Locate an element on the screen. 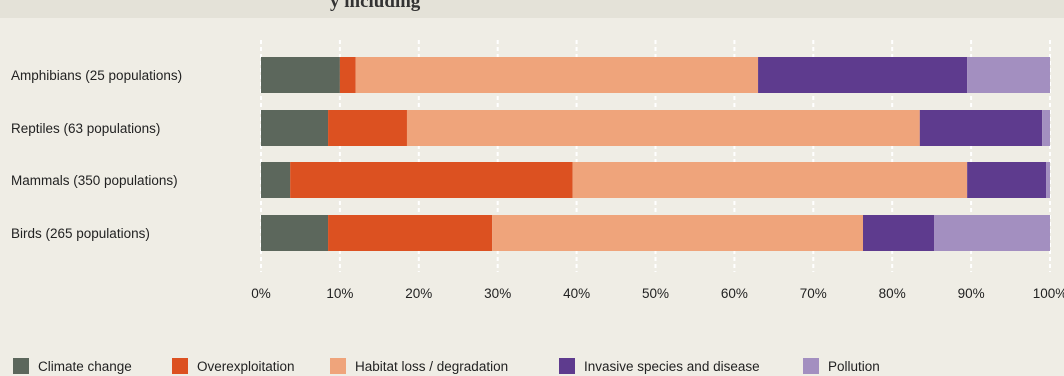 This screenshot has height=376, width=1064. category-label: Birds (265 populations) is located at coordinates (80, 233).